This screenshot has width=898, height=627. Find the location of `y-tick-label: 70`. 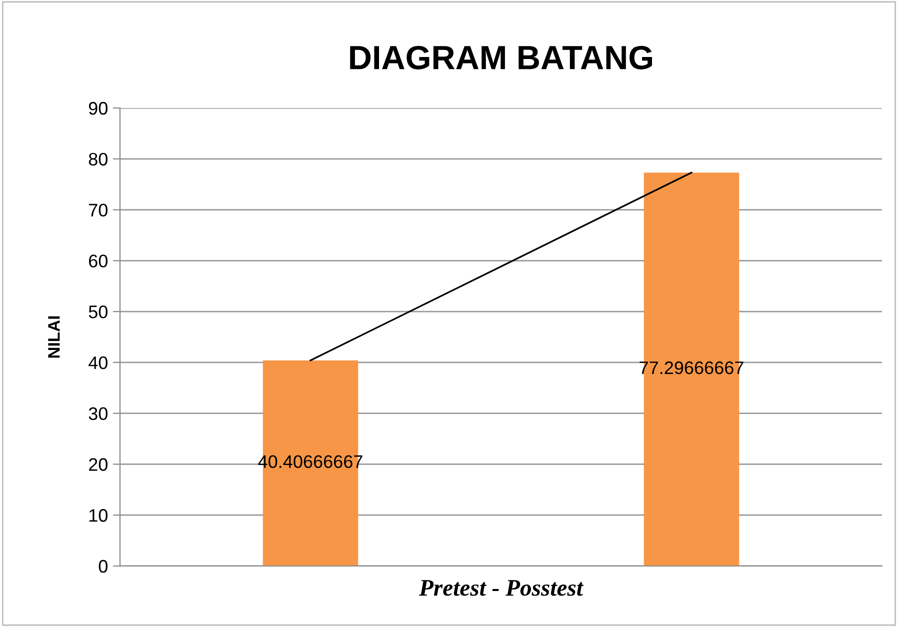

y-tick-label: 70 is located at coordinates (98, 210).